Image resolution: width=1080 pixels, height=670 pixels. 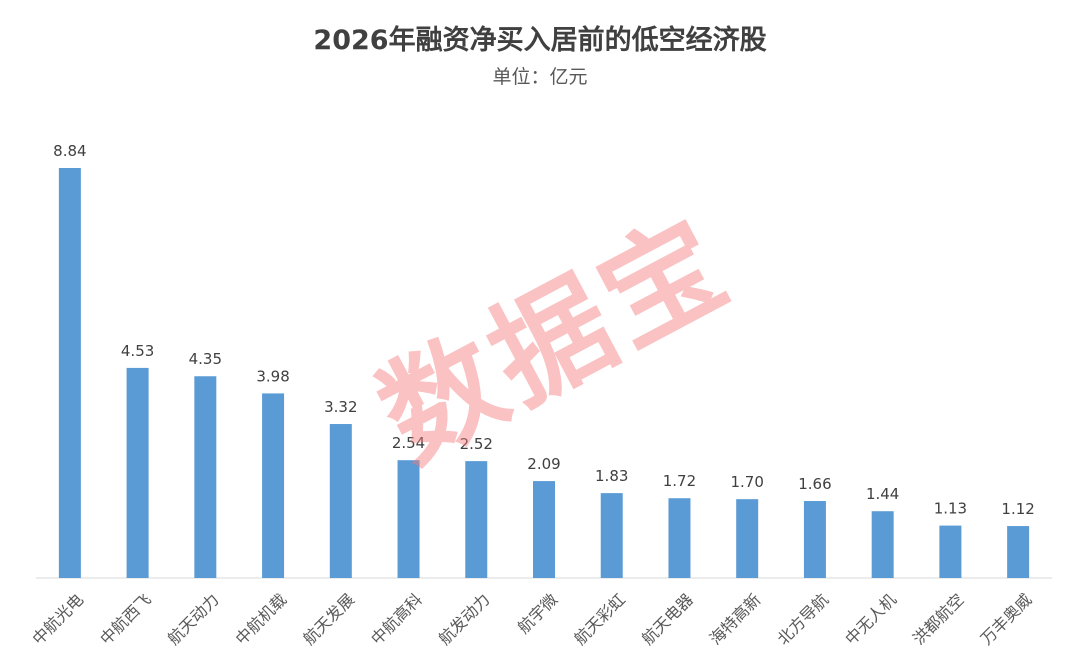 I want to click on x-tick-label: 万丰奥威, so click(x=1006, y=619).